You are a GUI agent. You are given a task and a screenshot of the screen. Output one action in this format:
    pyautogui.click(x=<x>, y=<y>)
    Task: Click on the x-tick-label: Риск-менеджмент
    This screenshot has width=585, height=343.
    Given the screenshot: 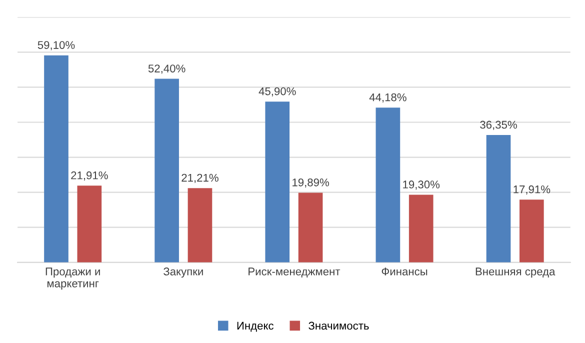 What is the action you would take?
    pyautogui.click(x=294, y=273)
    